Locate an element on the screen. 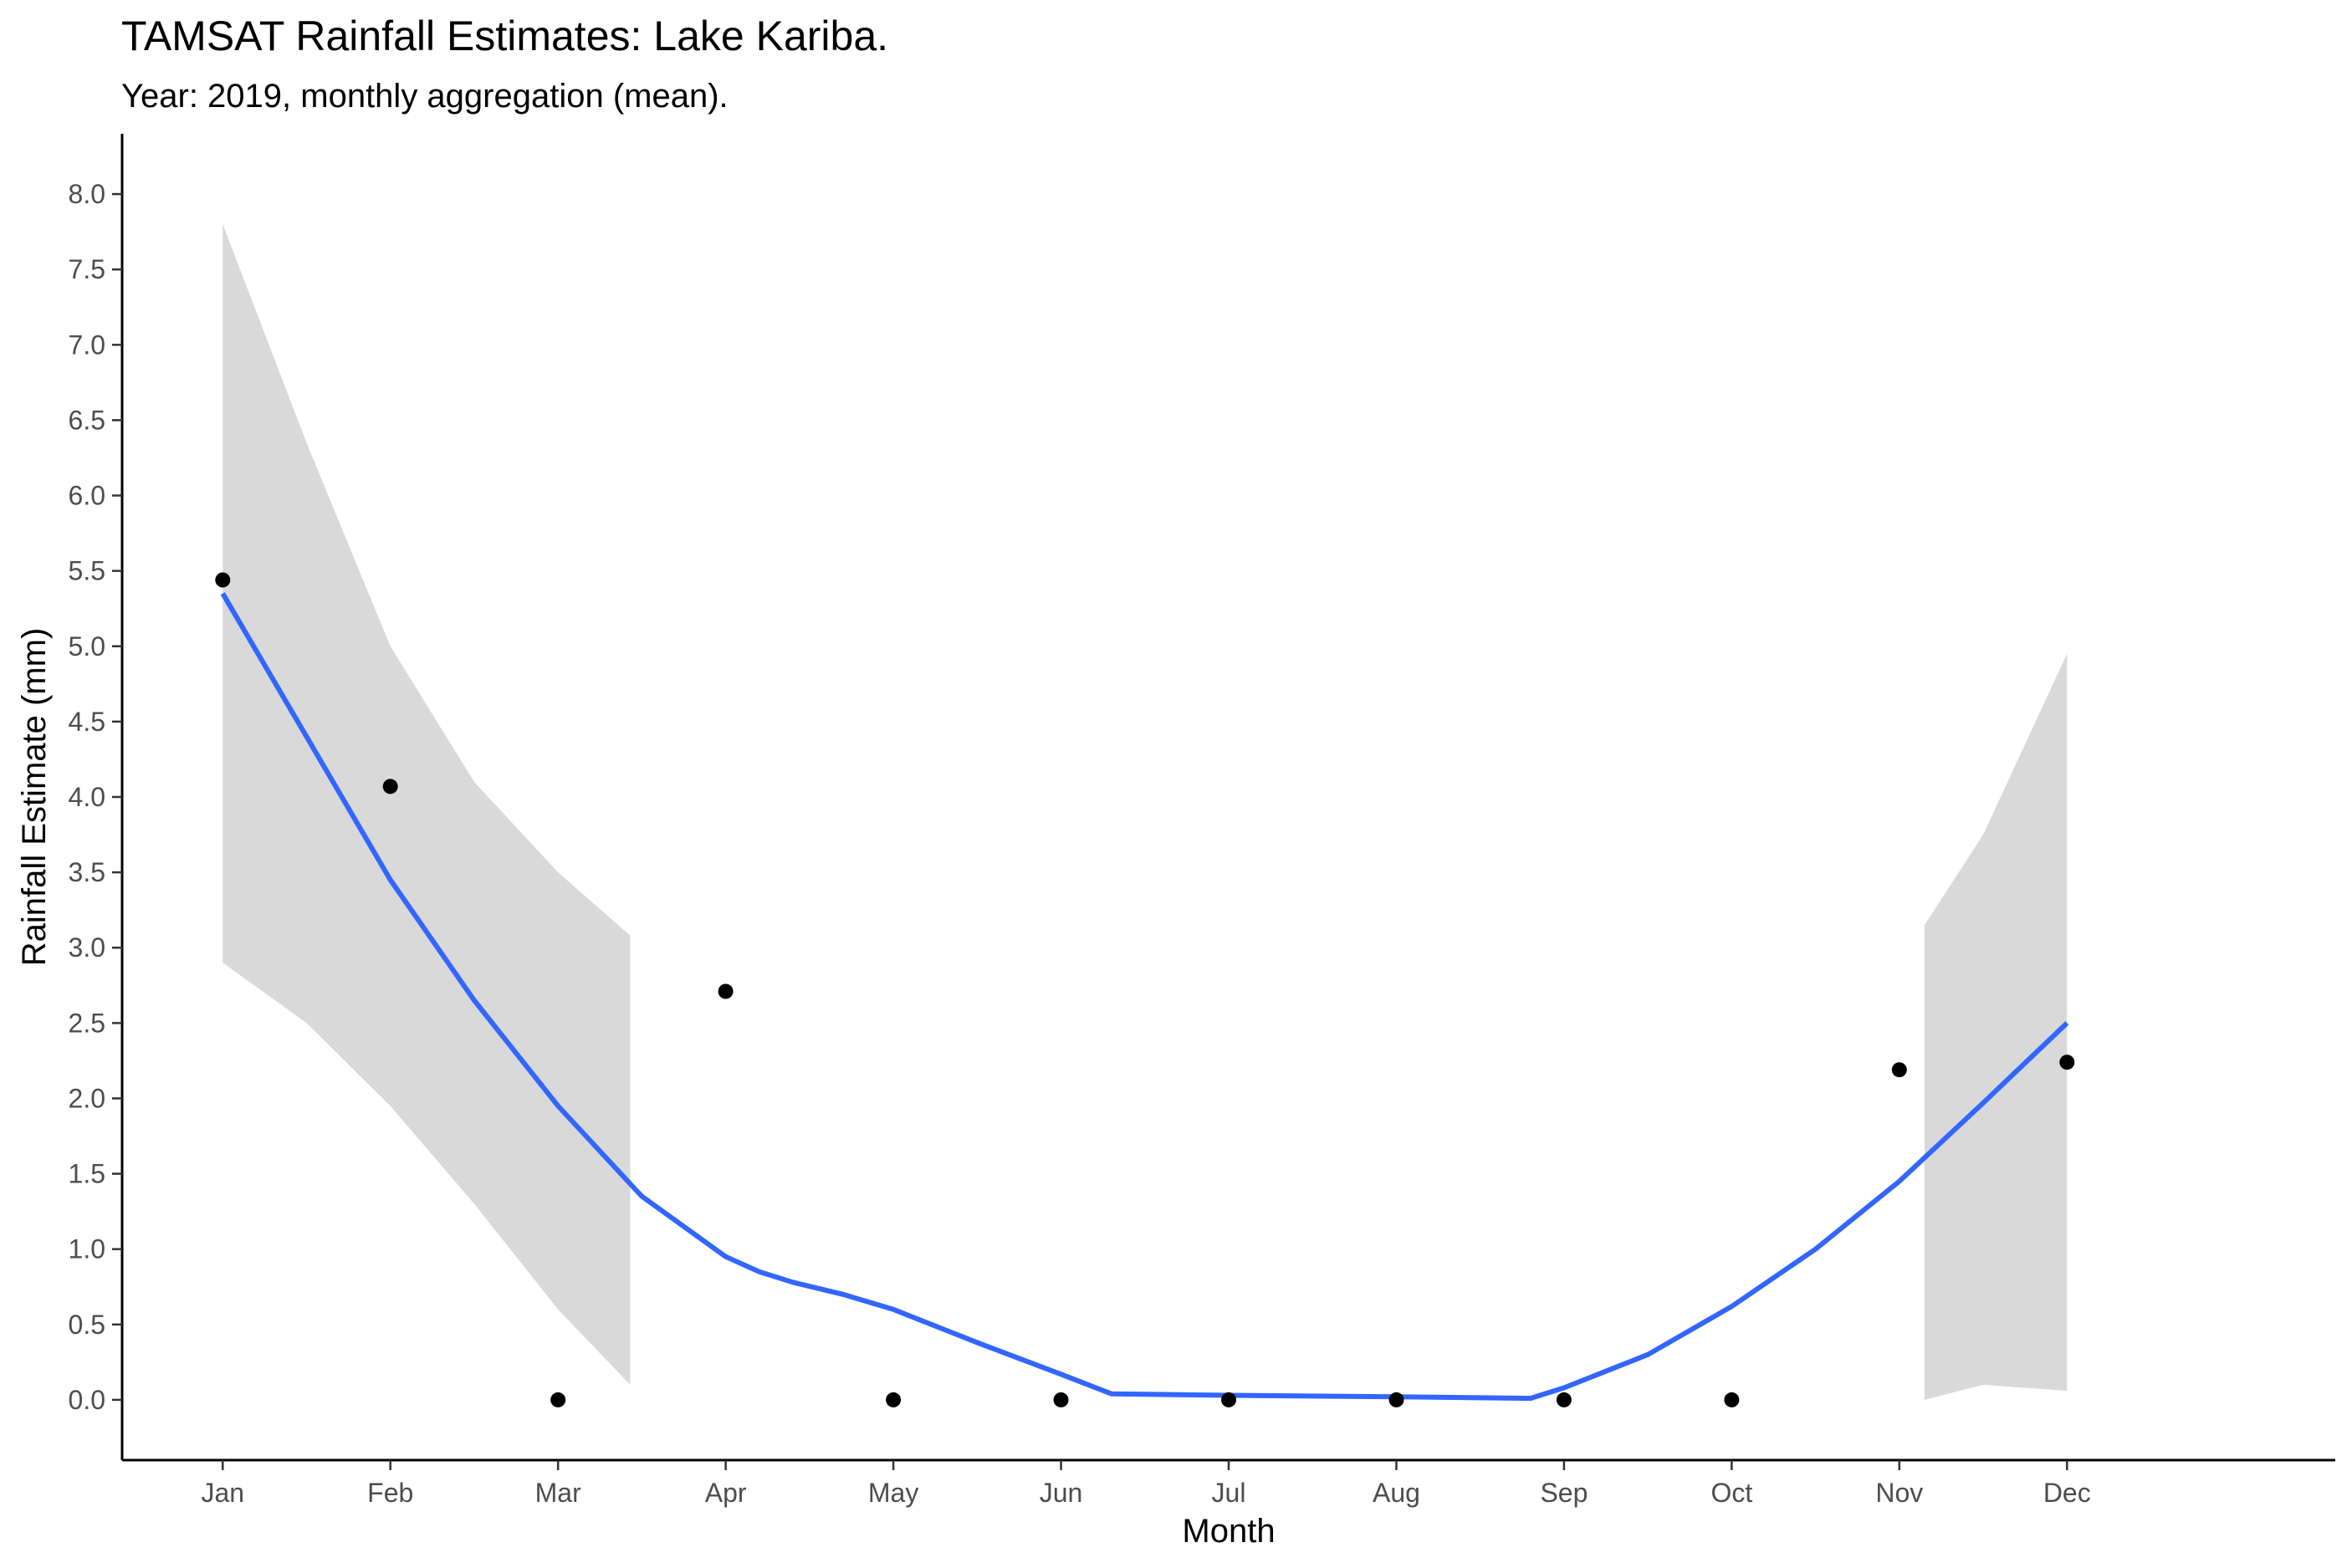 The height and width of the screenshot is (1568, 2352). y-tick-label: 1.5 is located at coordinates (87, 1174).